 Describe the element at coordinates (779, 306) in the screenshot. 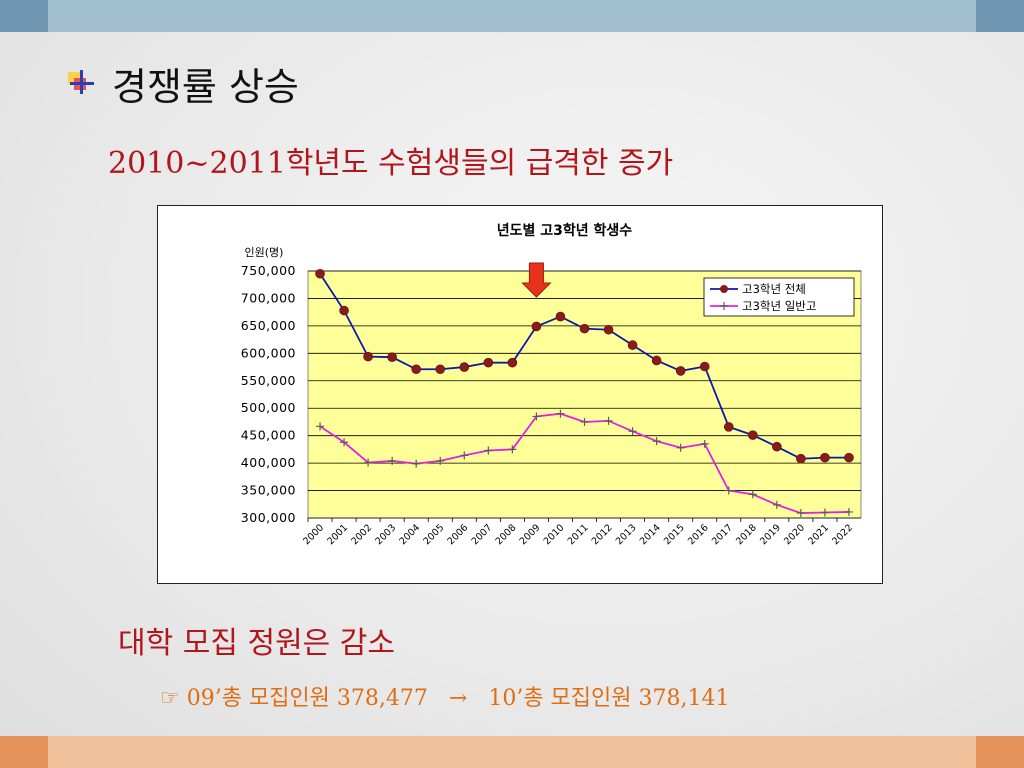

I see `legend-label-general: 고3학년 일반고` at that location.